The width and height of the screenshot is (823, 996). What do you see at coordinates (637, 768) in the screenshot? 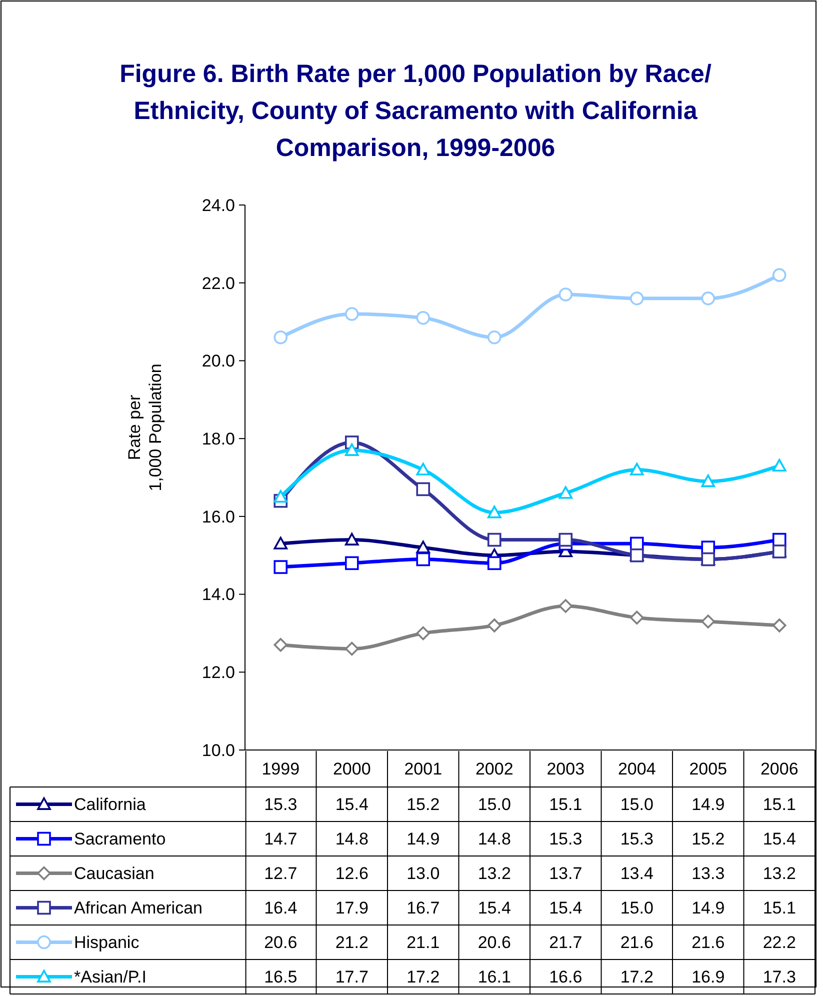
I see `x-tick-label: 2004` at bounding box center [637, 768].